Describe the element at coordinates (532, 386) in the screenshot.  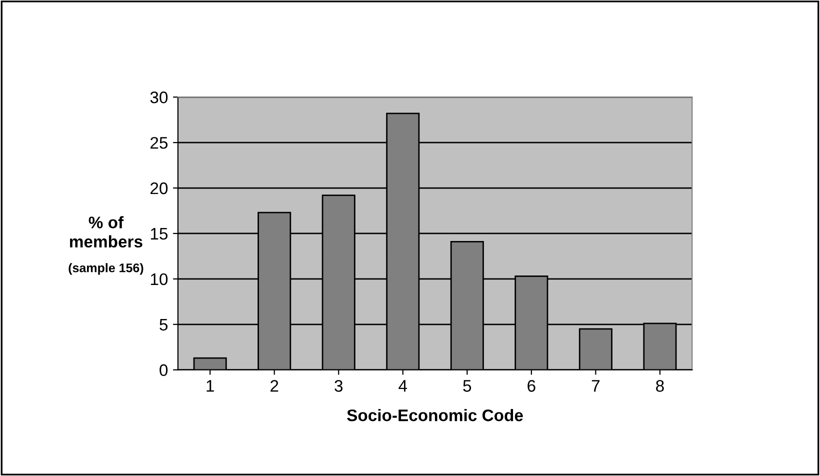
I see `x-tick-label: 6` at that location.